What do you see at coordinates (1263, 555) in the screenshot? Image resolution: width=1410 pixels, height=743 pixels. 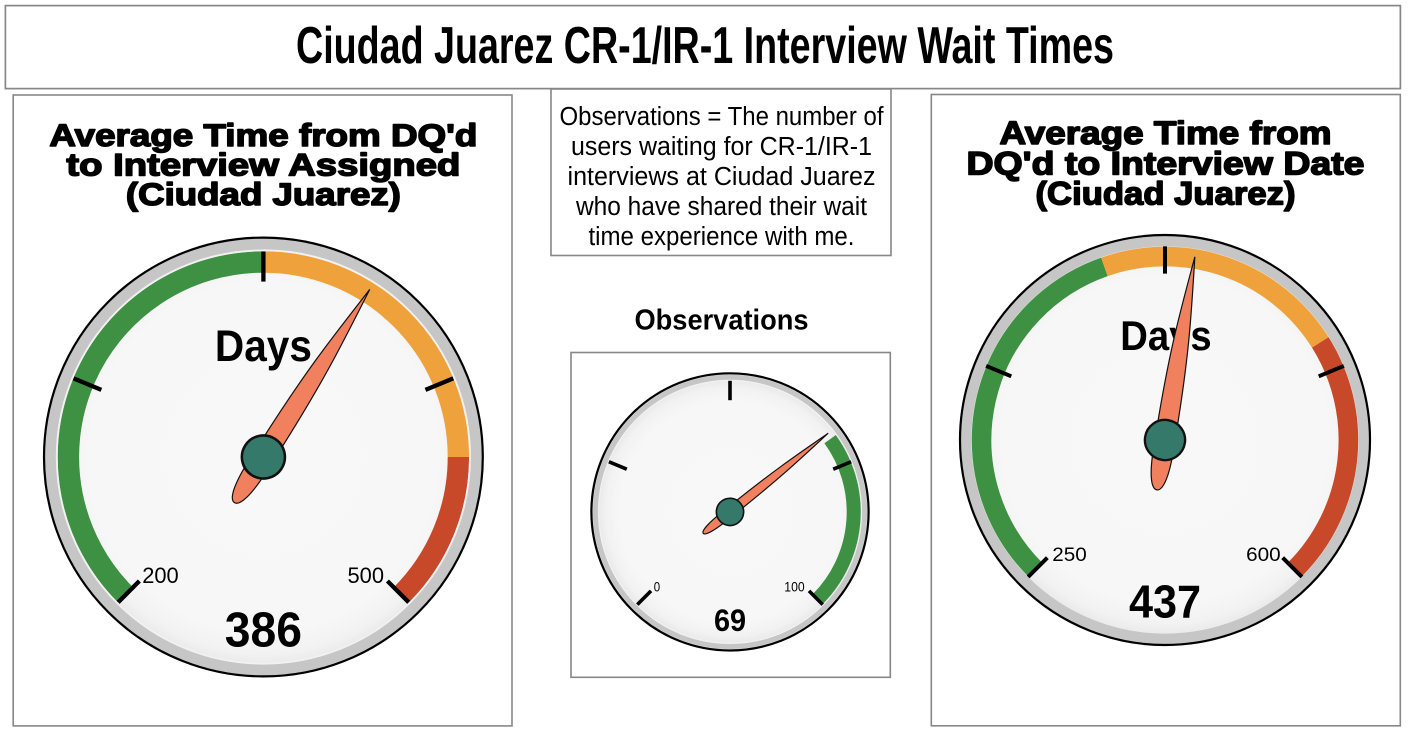 I see `svg-text: 600` at bounding box center [1263, 555].